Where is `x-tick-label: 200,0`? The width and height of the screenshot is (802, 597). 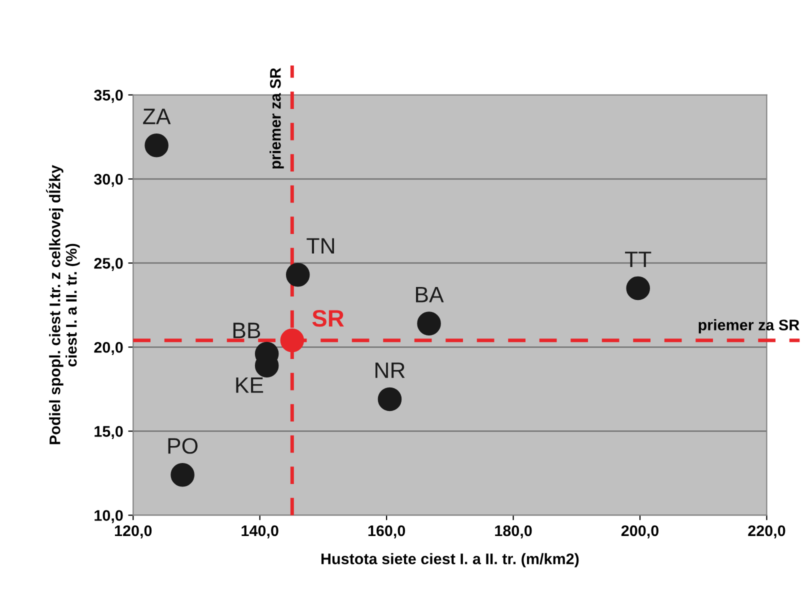
x-tick-label: 200,0 is located at coordinates (639, 531).